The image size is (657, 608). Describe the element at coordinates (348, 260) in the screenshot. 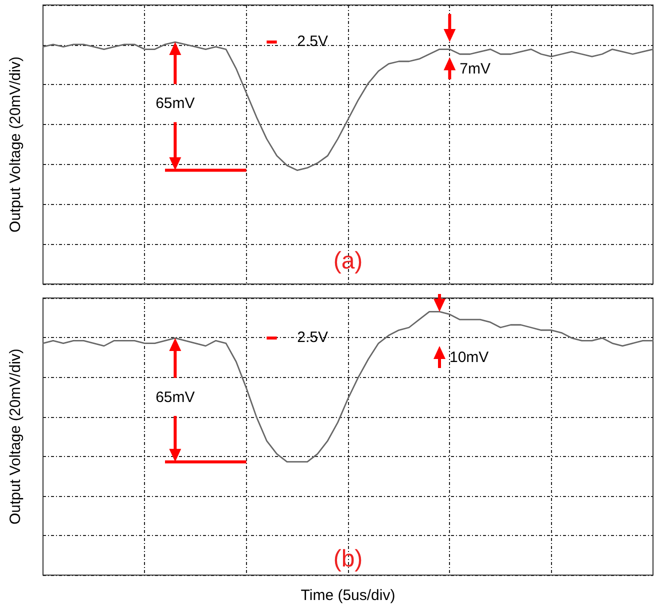

I see `annotation: (a)` at that location.